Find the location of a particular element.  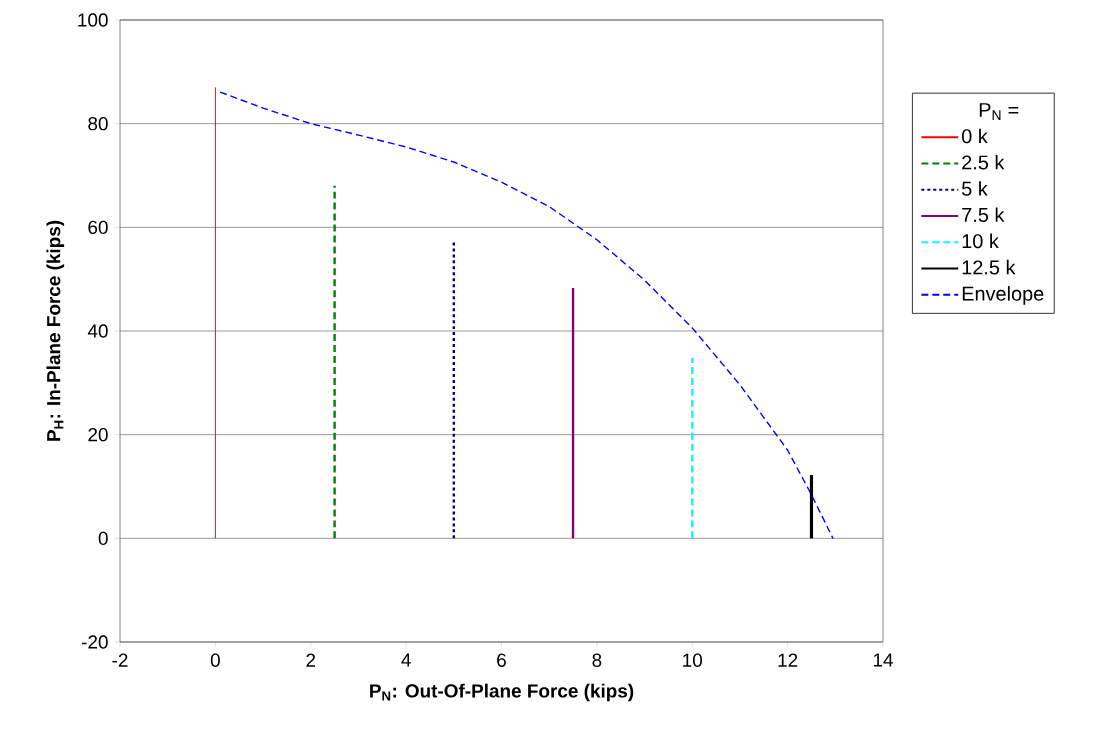

legend-label: Envelope is located at coordinates (1003, 295).